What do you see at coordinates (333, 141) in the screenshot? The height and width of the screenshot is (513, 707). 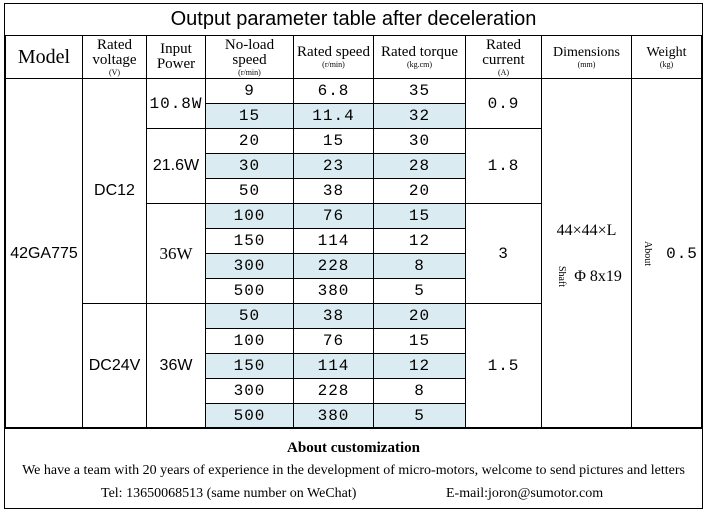 I see `rated-speed-cell: 15` at bounding box center [333, 141].